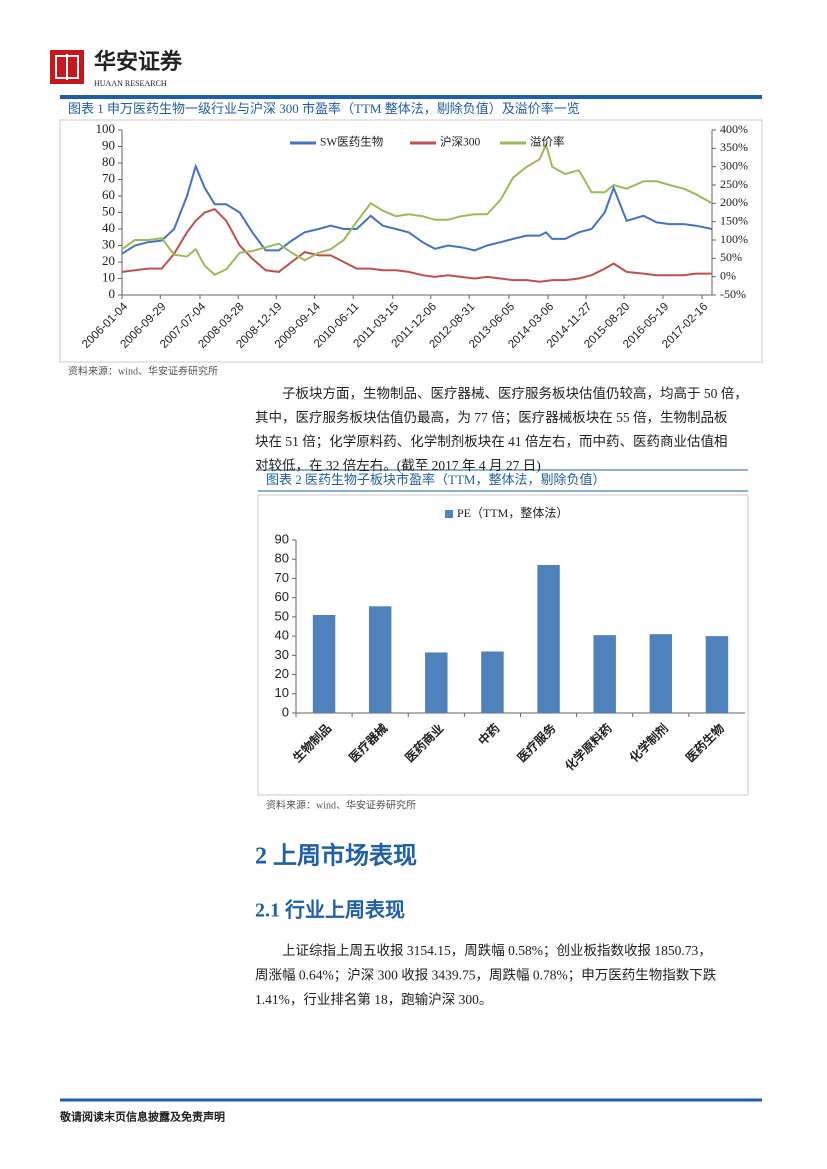 This screenshot has height=1169, width=827. Describe the element at coordinates (368, 742) in the screenshot. I see `x-tick-label: 医疗器械` at that location.